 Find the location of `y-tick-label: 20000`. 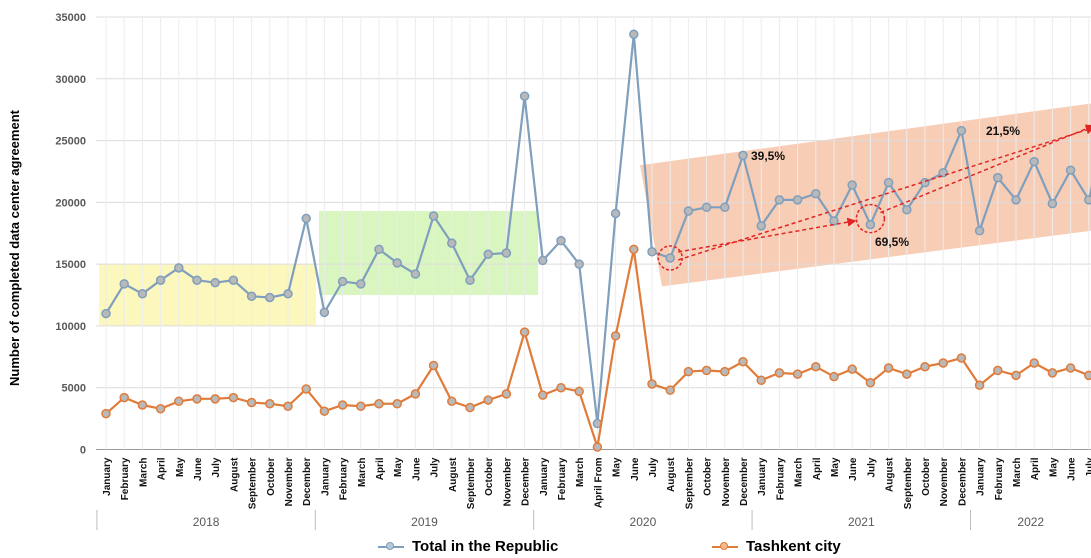

y-tick-label: 20000 is located at coordinates (70, 203).